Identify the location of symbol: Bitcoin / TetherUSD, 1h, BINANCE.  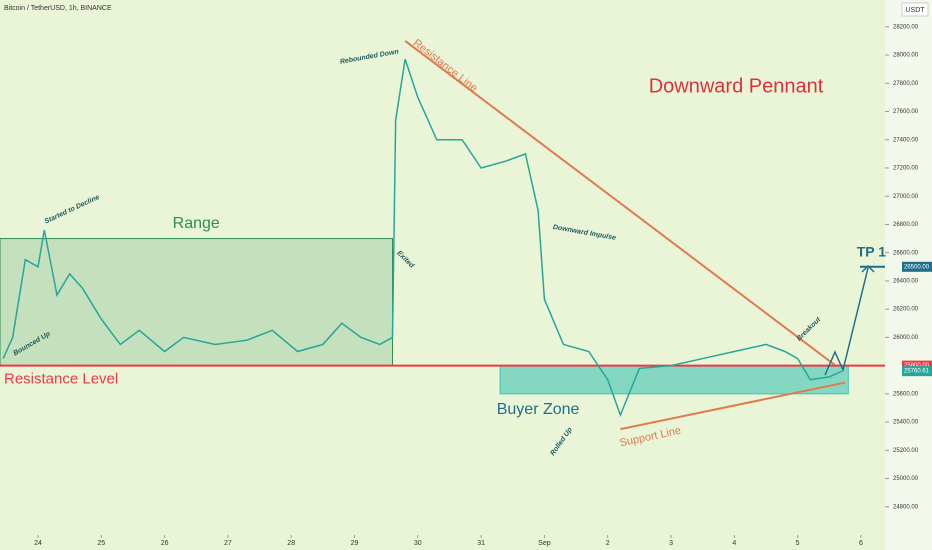
(58, 8).